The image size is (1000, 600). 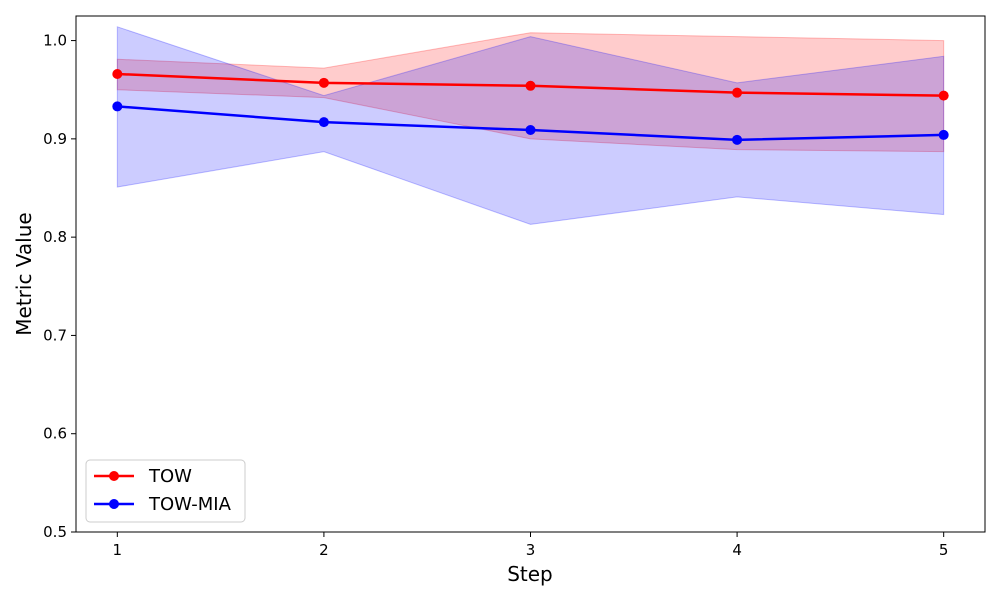 What do you see at coordinates (190, 504) in the screenshot?
I see `legend-tow-mia-label: TOW-MIA` at bounding box center [190, 504].